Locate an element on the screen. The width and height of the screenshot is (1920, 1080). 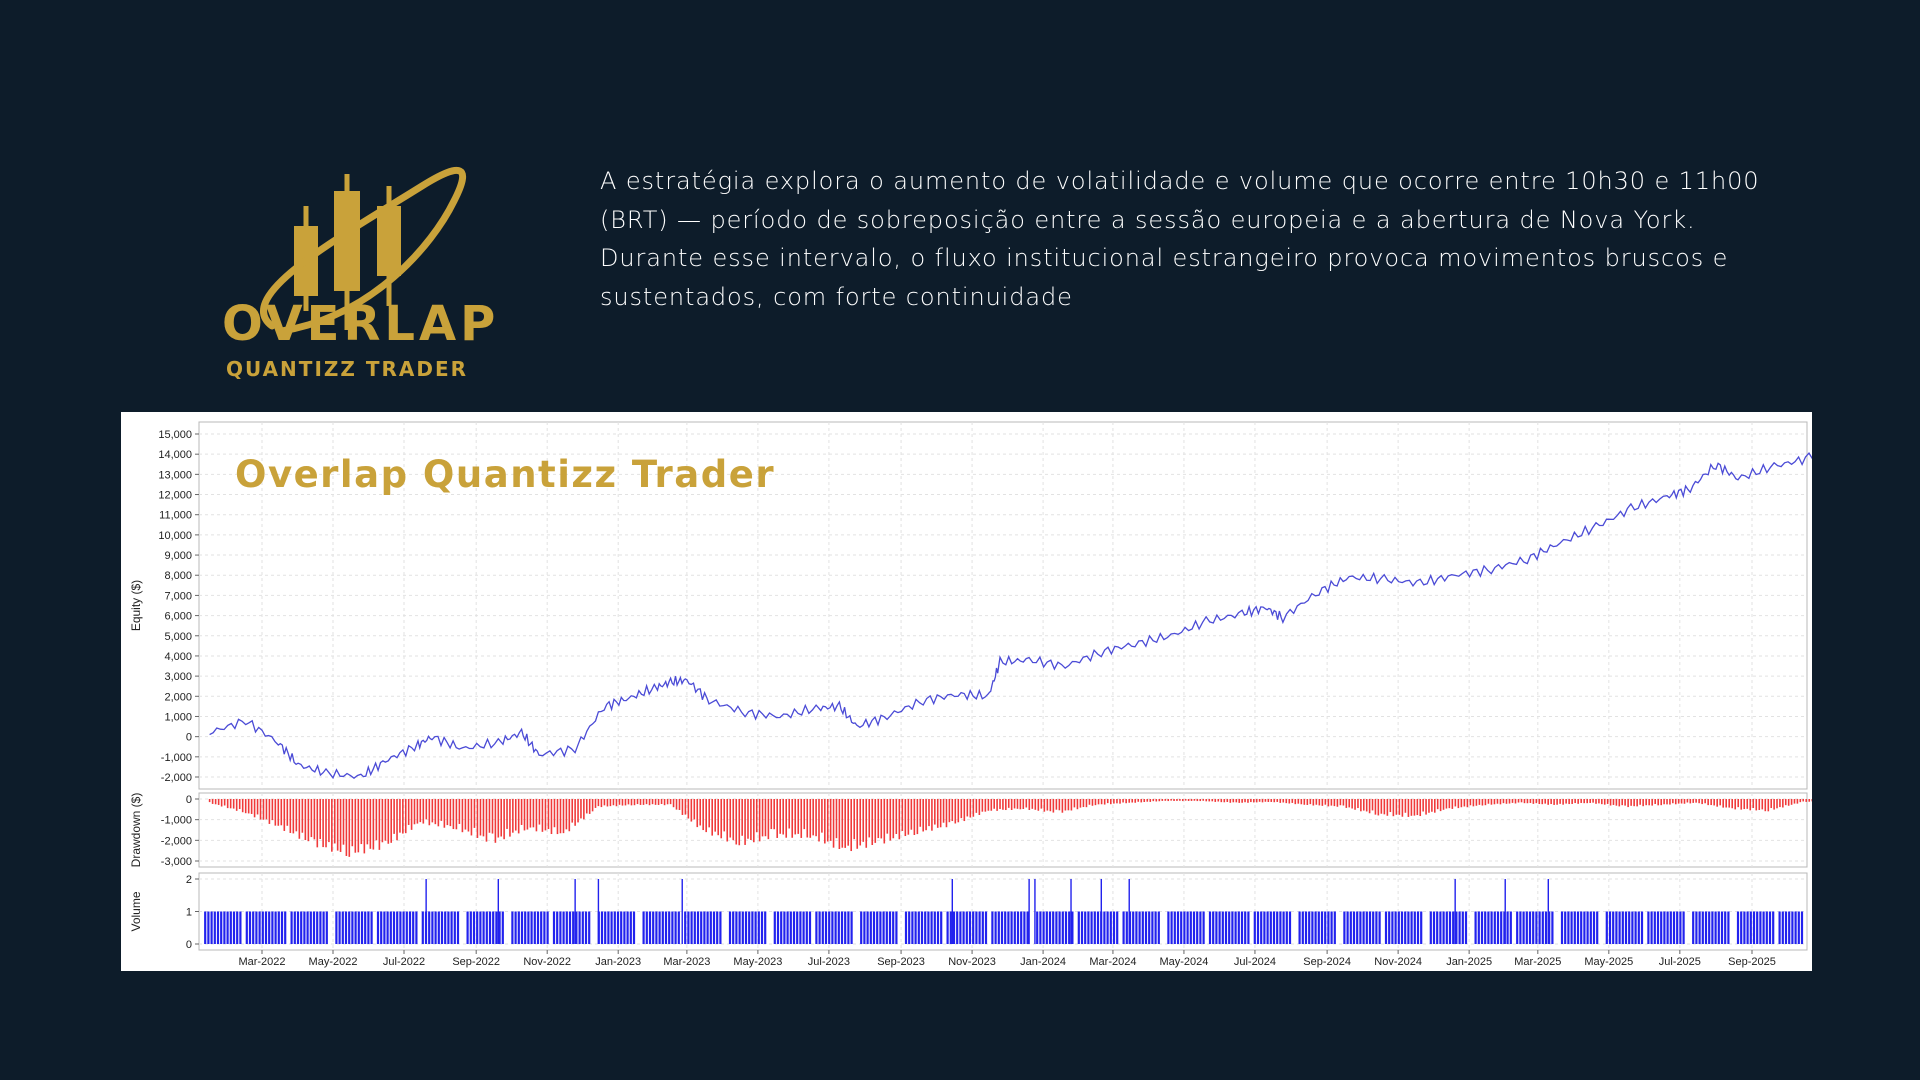
equity-ytick-label: 11,000 is located at coordinates (175, 516).